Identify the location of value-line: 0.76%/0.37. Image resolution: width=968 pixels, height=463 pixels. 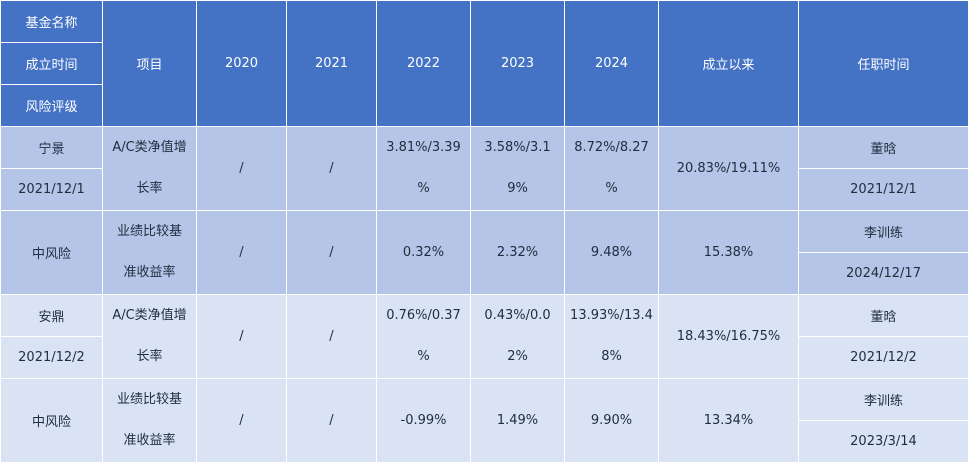
(423, 315).